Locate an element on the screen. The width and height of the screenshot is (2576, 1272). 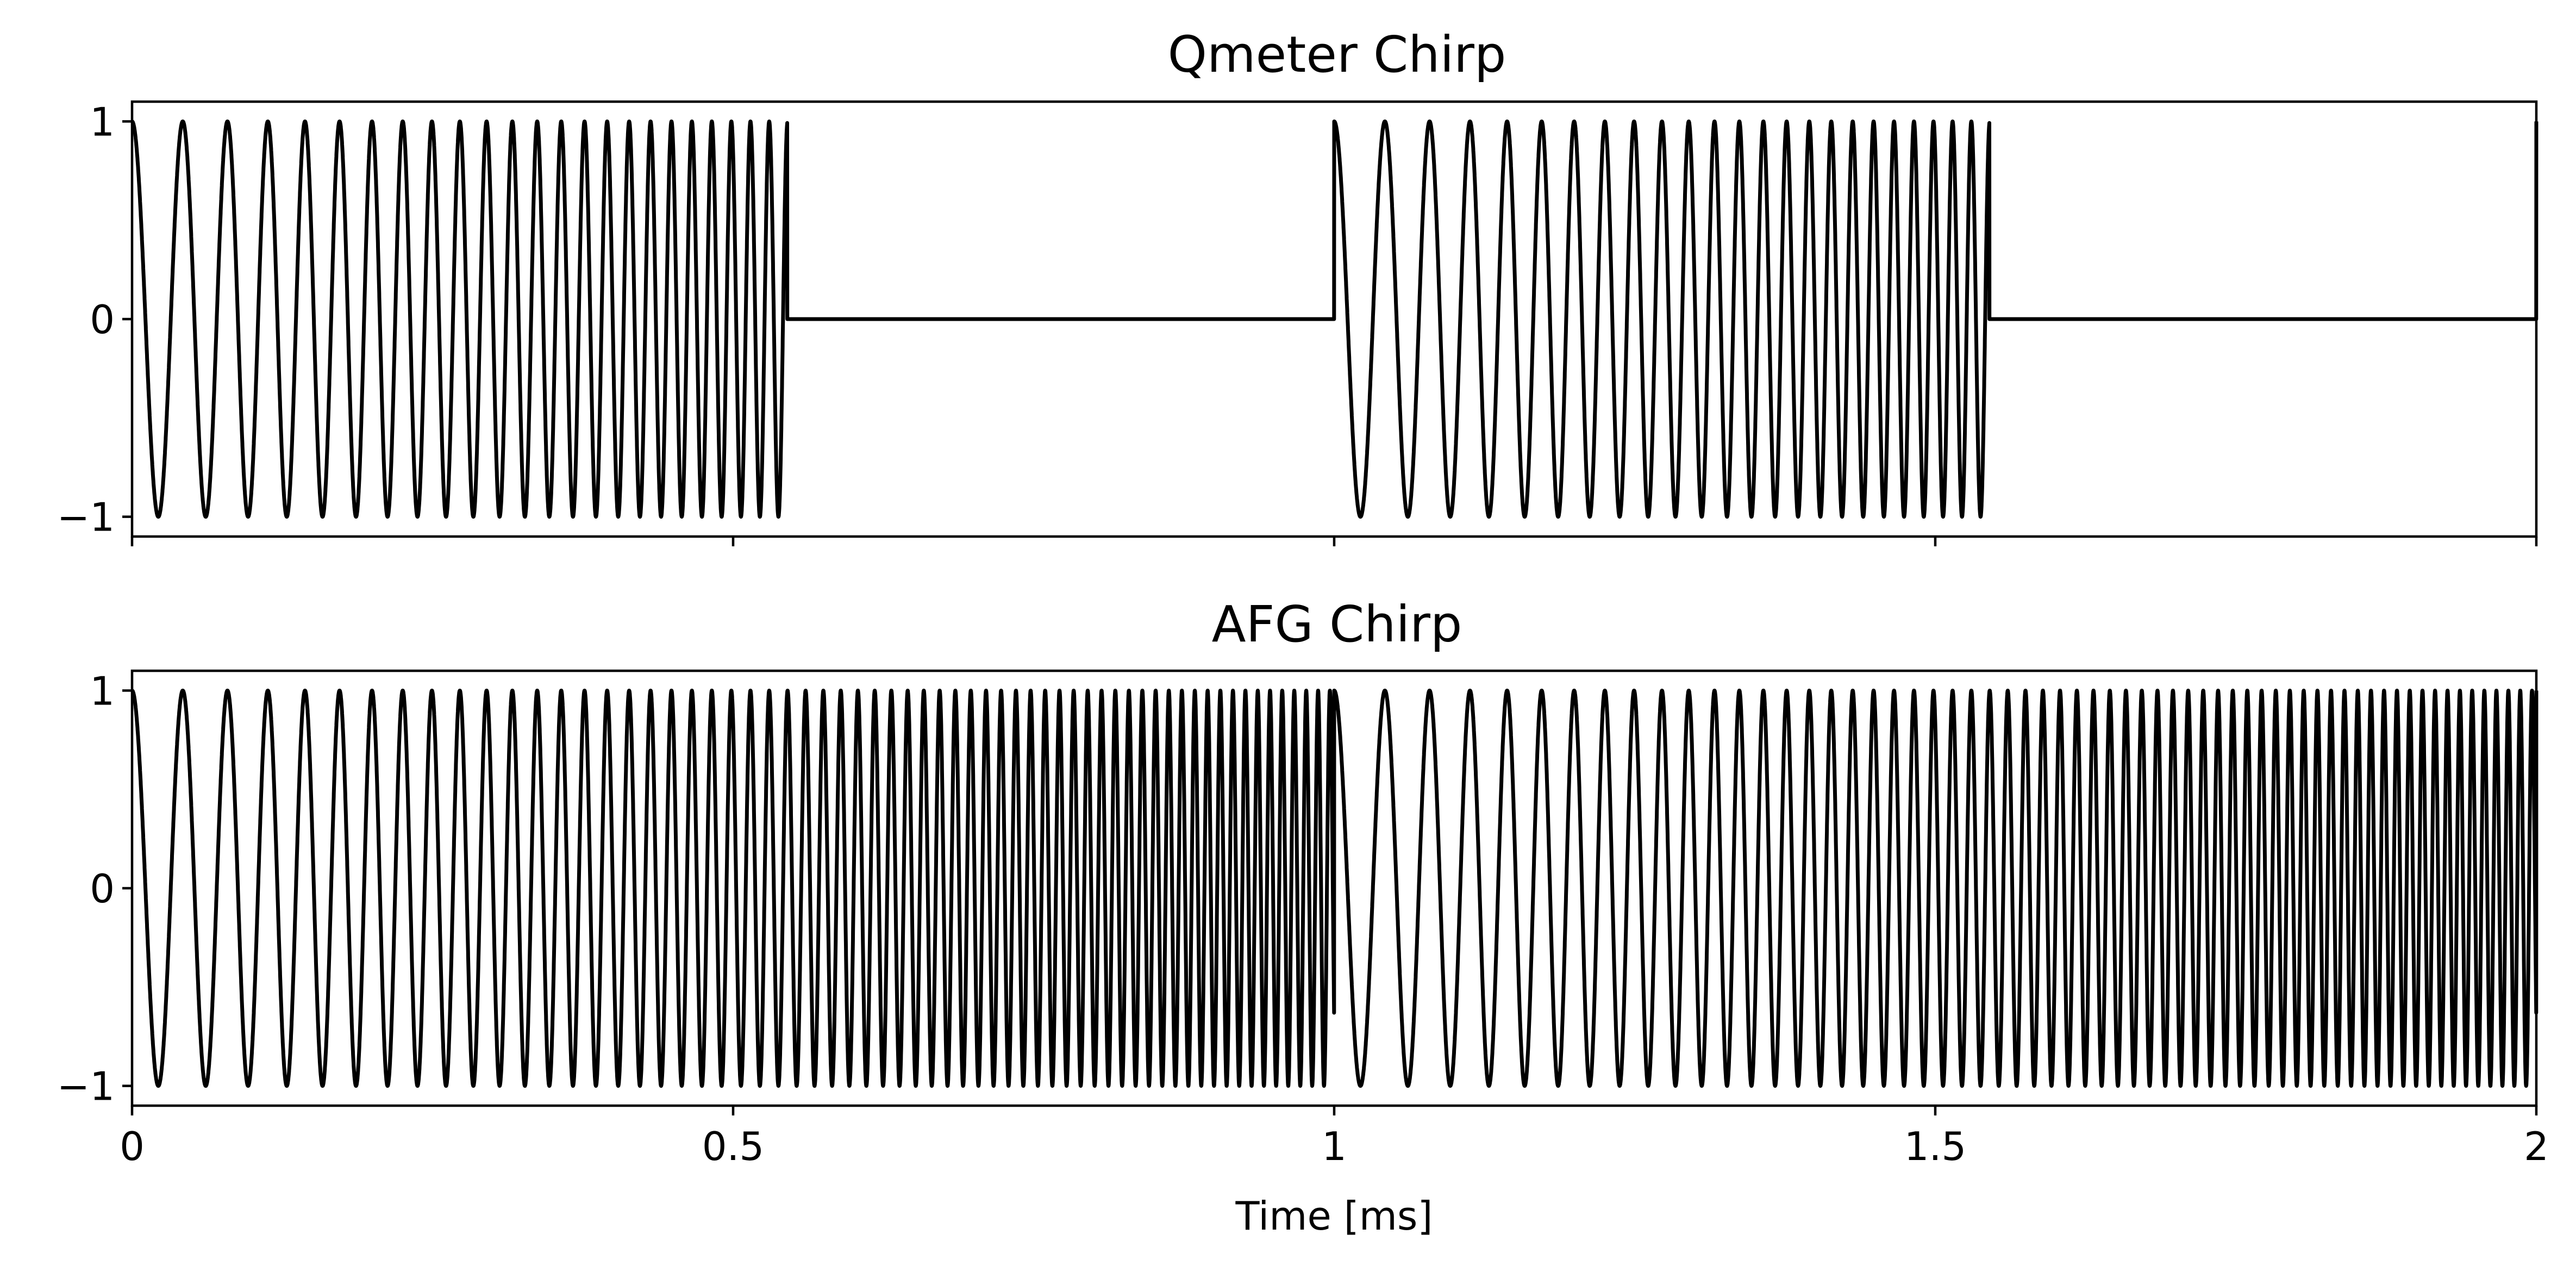
title-afg: AFG Chirp is located at coordinates (1337, 624).